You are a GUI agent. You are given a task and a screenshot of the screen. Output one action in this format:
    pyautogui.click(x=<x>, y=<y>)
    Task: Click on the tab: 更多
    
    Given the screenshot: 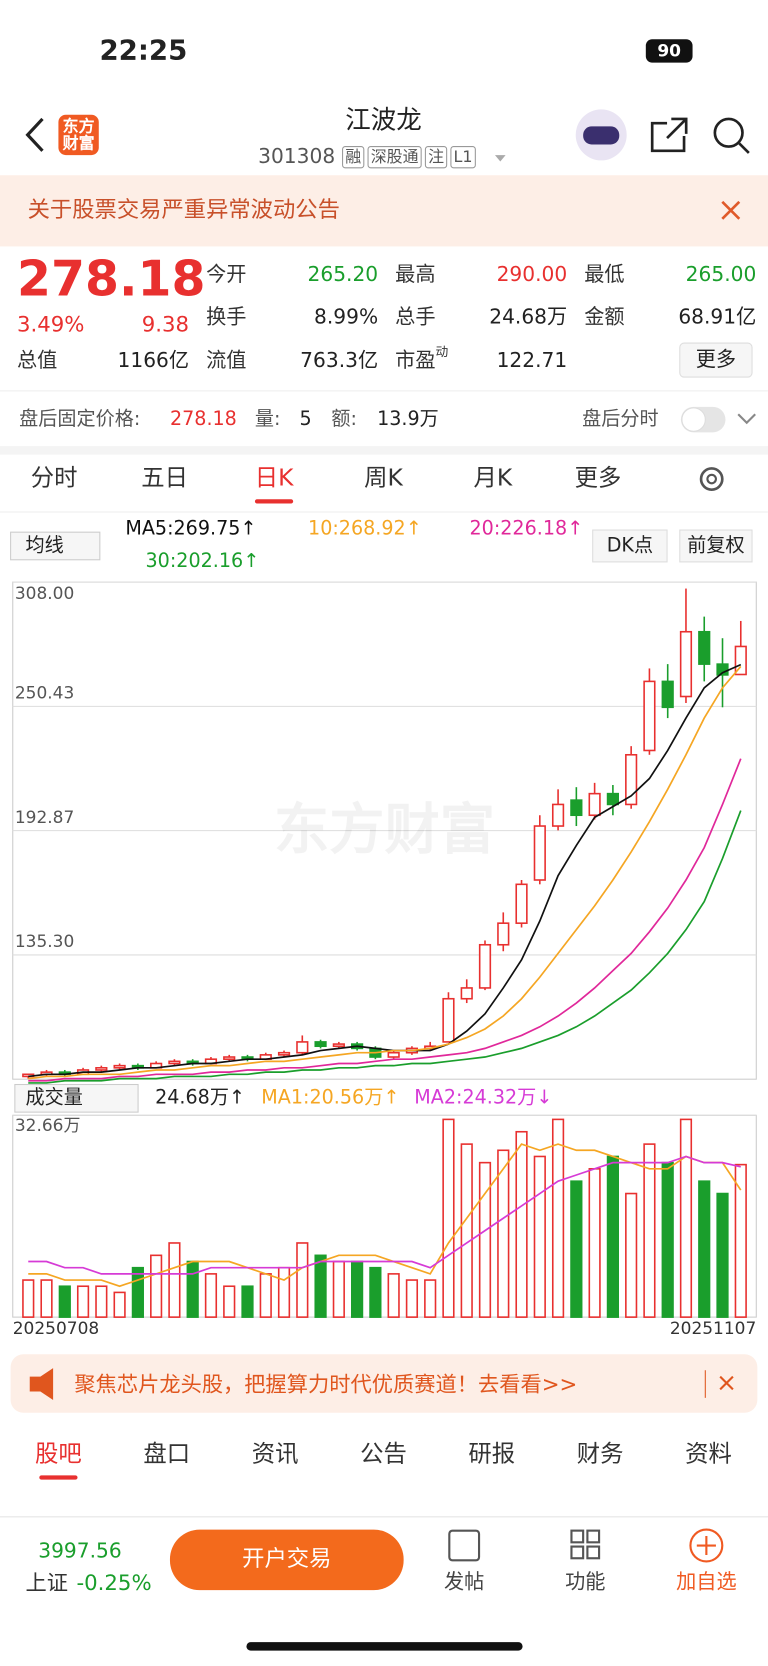 What is the action you would take?
    pyautogui.click(x=598, y=478)
    